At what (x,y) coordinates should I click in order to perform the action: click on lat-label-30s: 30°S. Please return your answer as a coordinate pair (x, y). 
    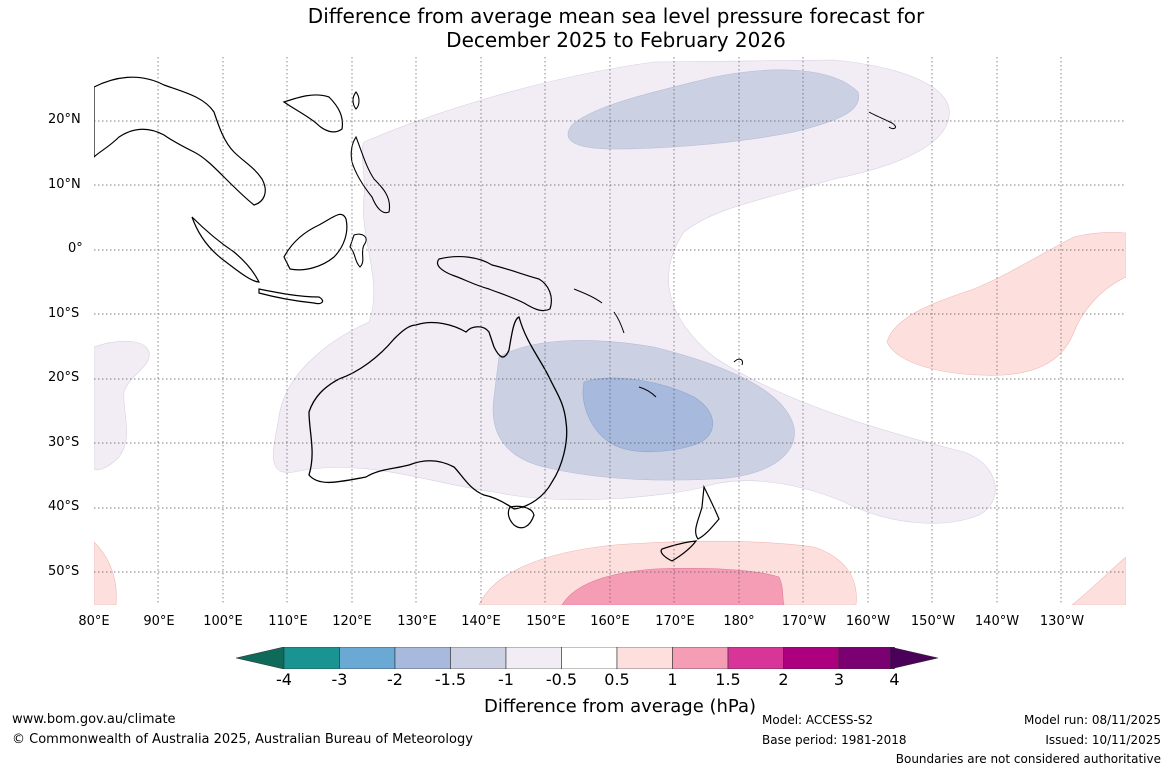
    Looking at the image, I should click on (64, 442).